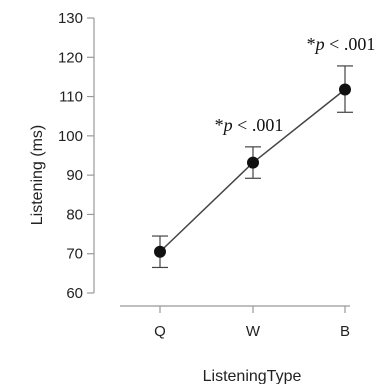  What do you see at coordinates (70, 18) in the screenshot?
I see `y-tick-label: 130` at bounding box center [70, 18].